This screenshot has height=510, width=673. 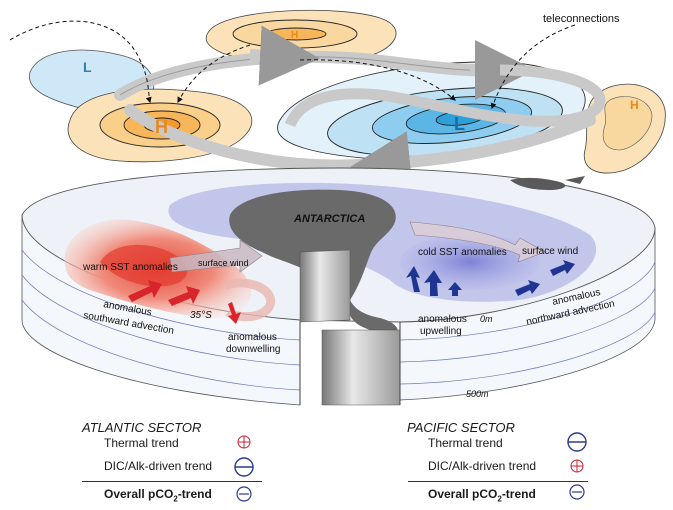 I want to click on antarctic-peninsula, so click(x=373, y=318).